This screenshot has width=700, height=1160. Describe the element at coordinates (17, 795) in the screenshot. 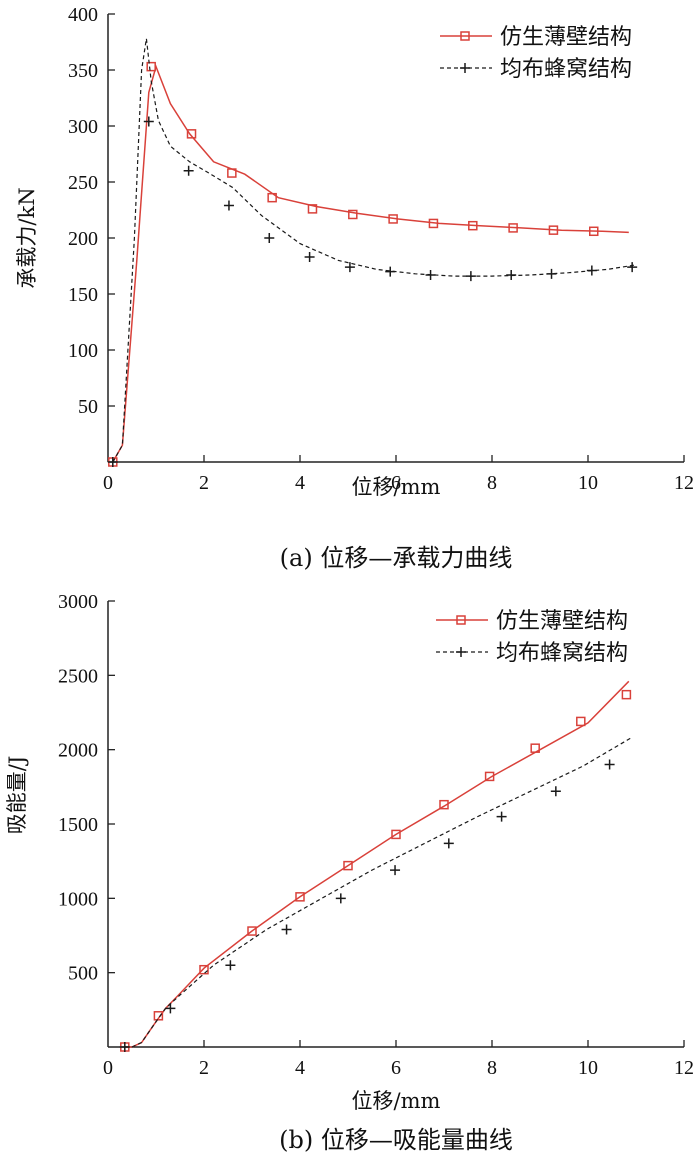

I see `y-axis-title: 吸能量/J` at that location.